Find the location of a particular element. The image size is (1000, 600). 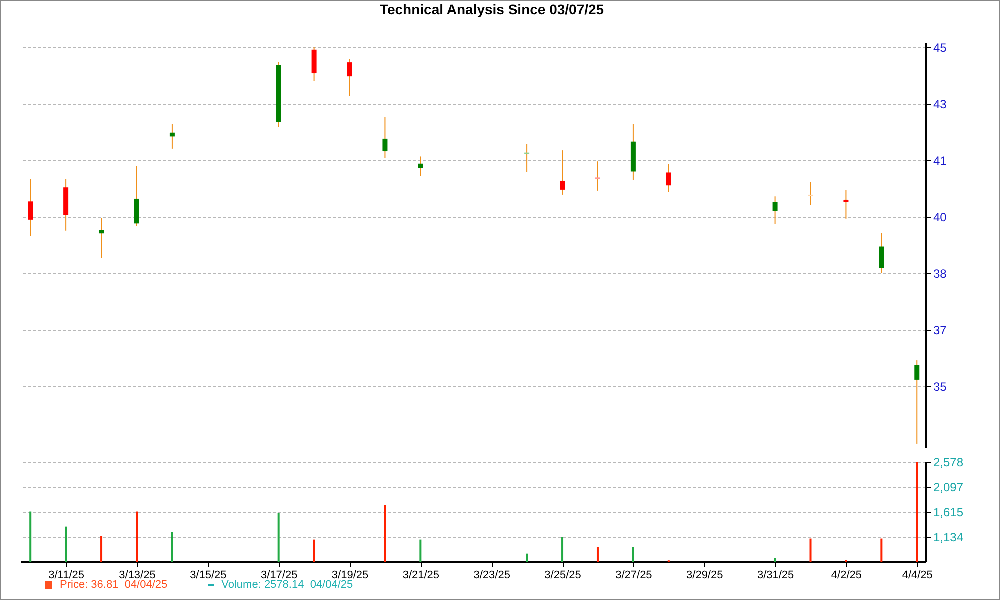

text: Volume: 2578.14 04/04/25 is located at coordinates (288, 585).